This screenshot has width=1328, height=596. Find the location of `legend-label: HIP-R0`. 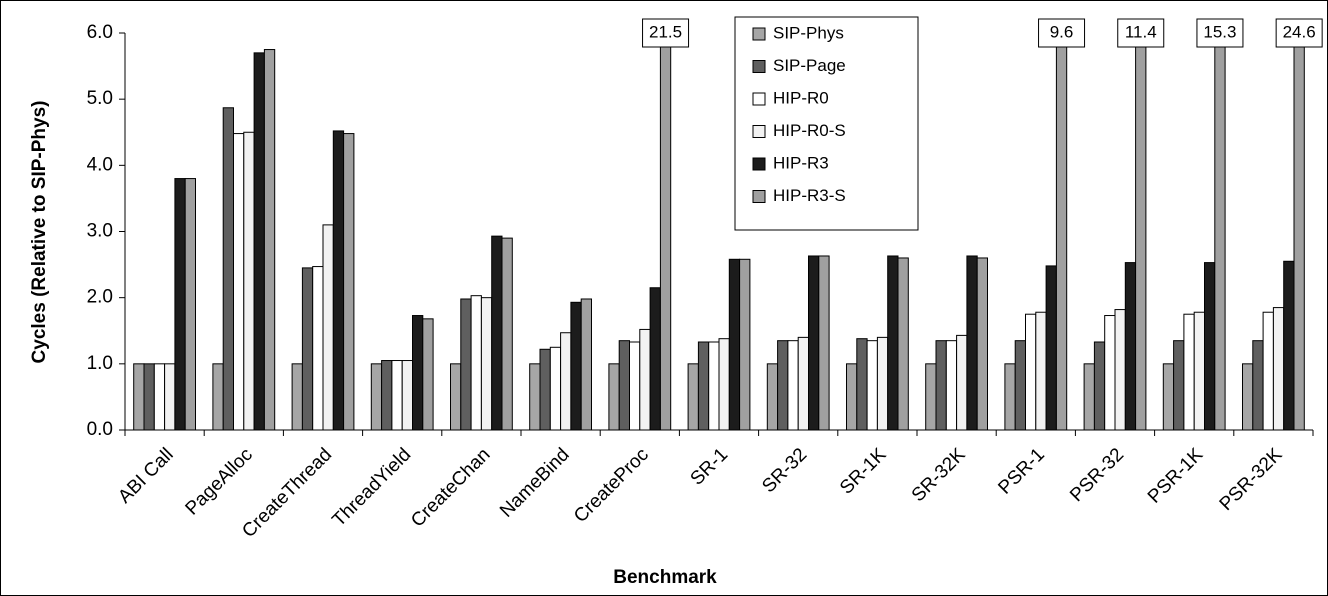

legend-label: HIP-R0 is located at coordinates (801, 97).